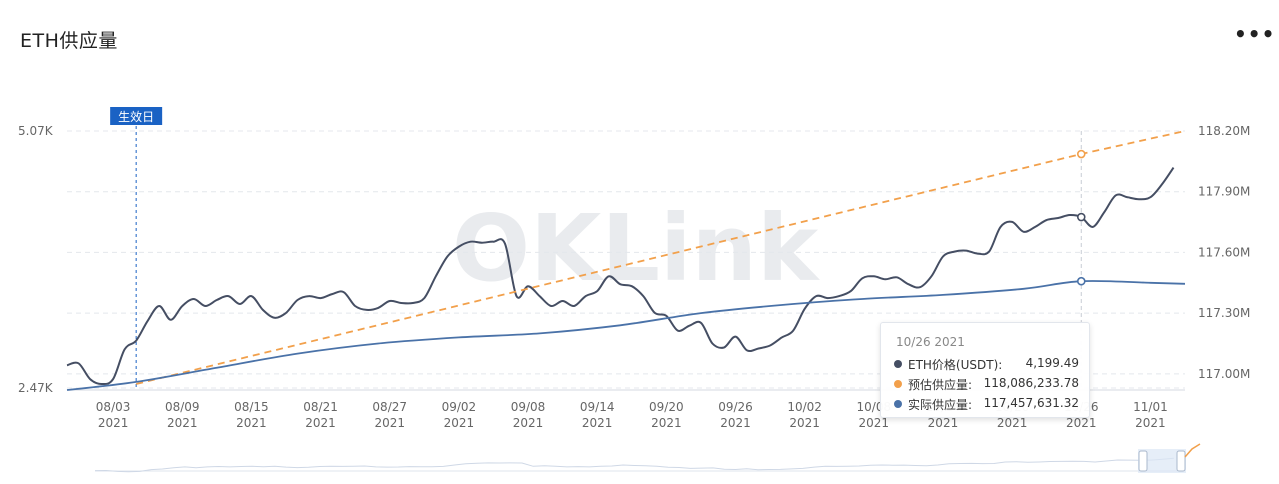  What do you see at coordinates (1181, 461) in the screenshot?
I see `zoom-handle-right` at bounding box center [1181, 461].